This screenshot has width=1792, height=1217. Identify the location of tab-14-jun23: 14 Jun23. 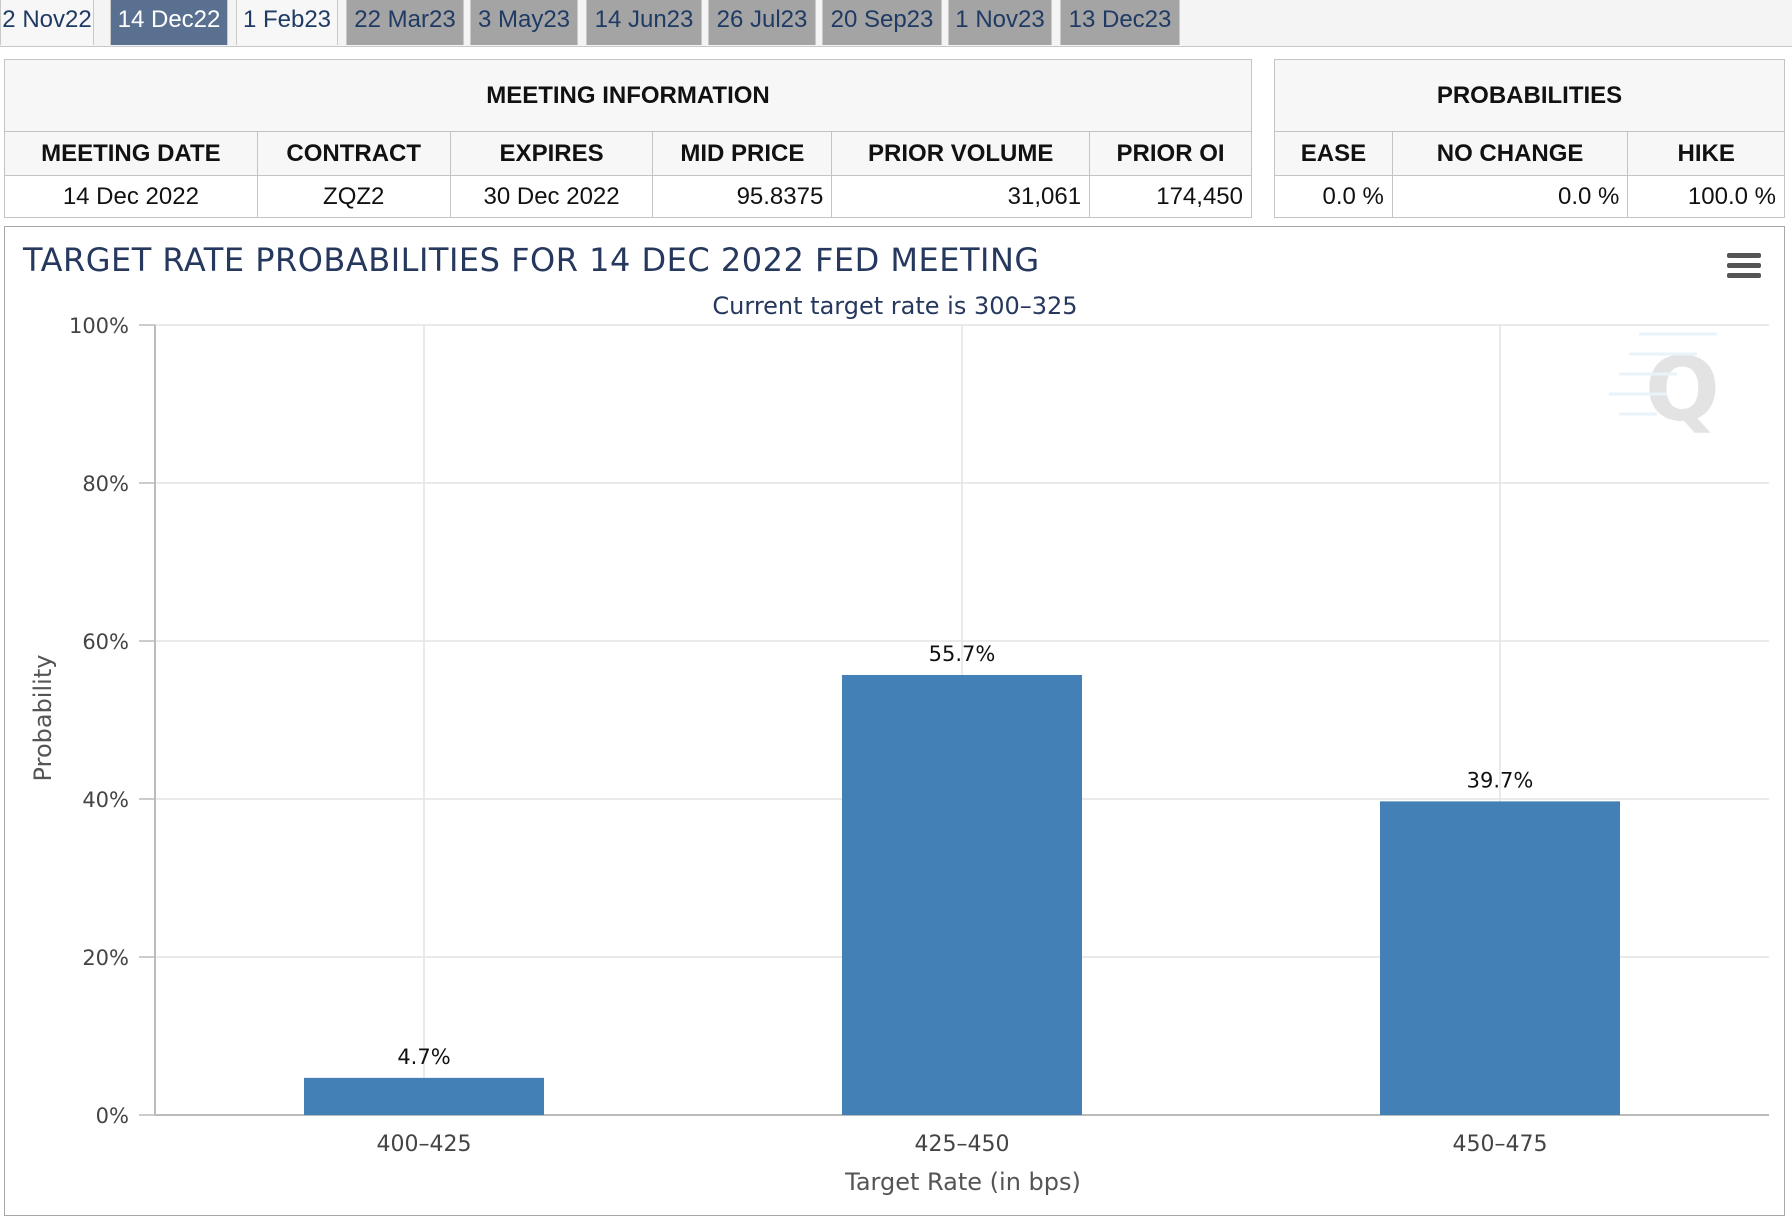
(644, 22).